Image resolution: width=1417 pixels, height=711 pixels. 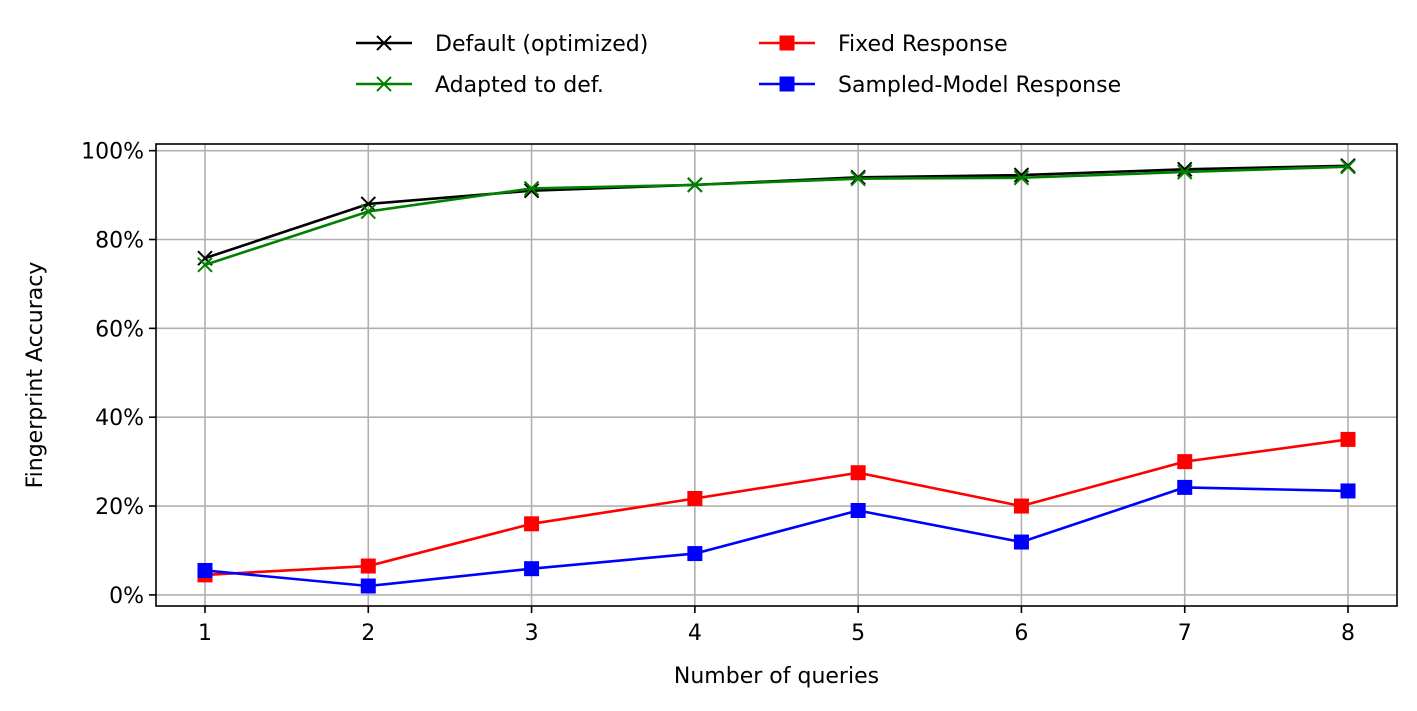 What do you see at coordinates (1348, 633) in the screenshot?
I see `x-tick-label: 8` at bounding box center [1348, 633].